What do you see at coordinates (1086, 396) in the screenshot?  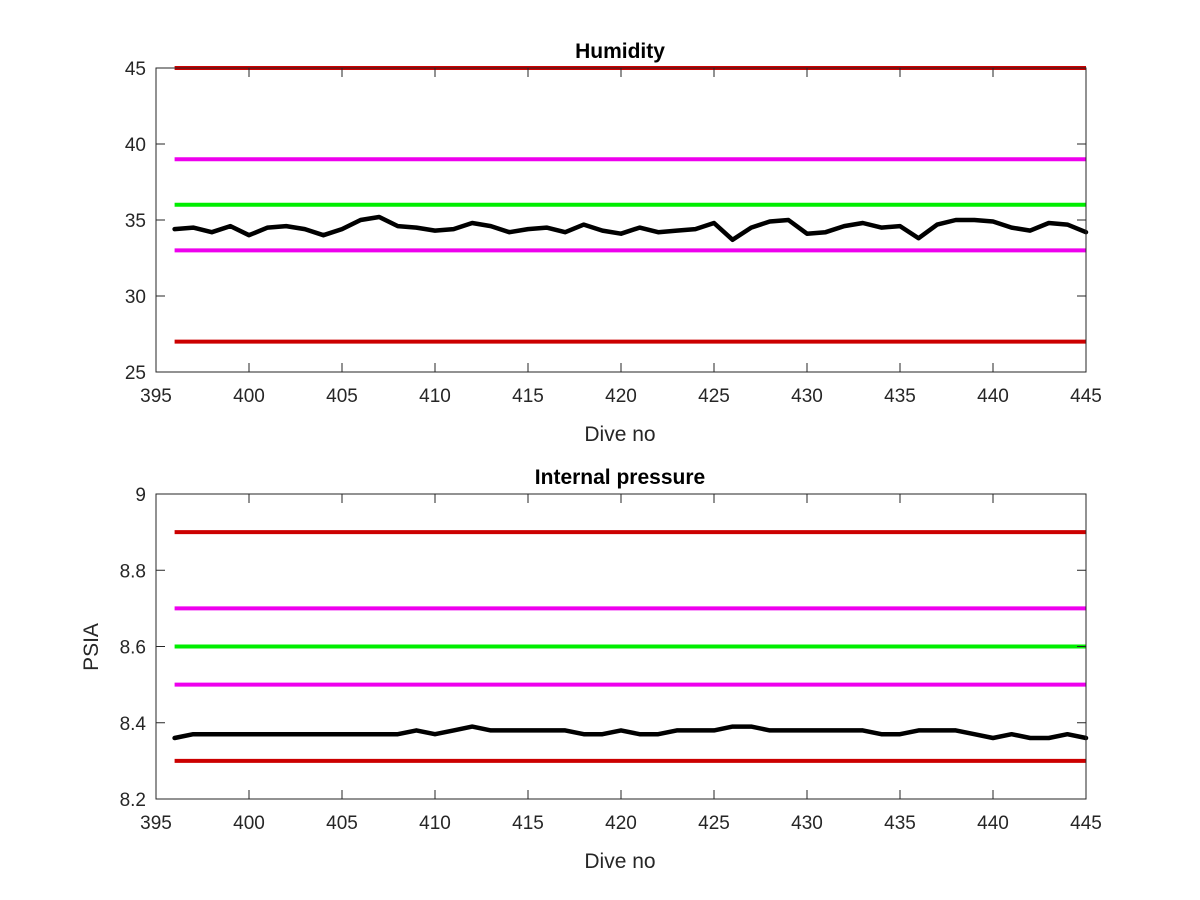 I see `humidity-chart-xtick-label-10: 445` at bounding box center [1086, 396].